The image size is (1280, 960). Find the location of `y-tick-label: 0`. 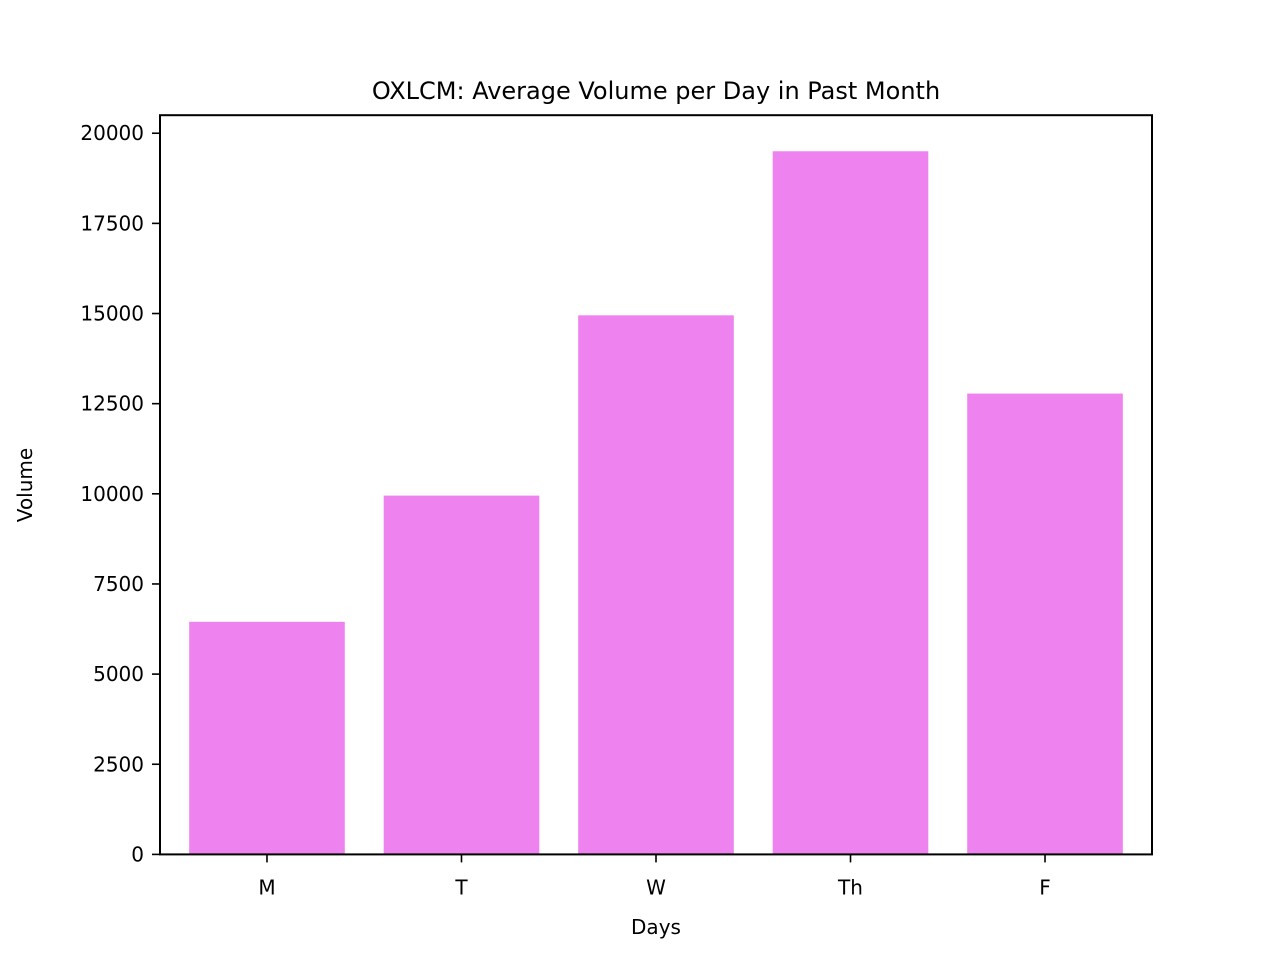

y-tick-label: 0 is located at coordinates (137, 854).